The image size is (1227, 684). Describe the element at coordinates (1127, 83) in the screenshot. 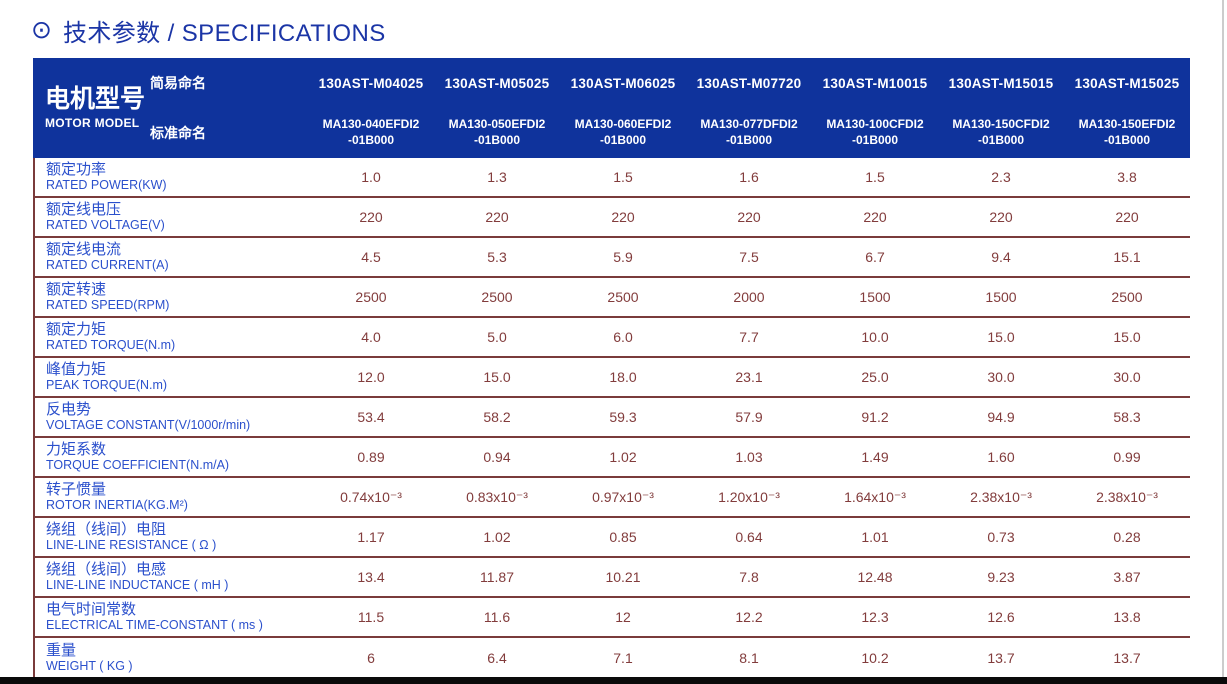

I see `model-simple-name: 130AST-M15025` at that location.